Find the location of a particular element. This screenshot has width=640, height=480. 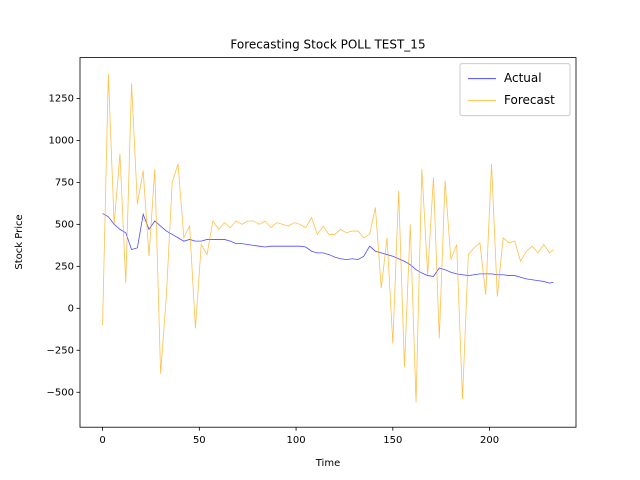

y-tick-label: −250 is located at coordinates (60, 350).